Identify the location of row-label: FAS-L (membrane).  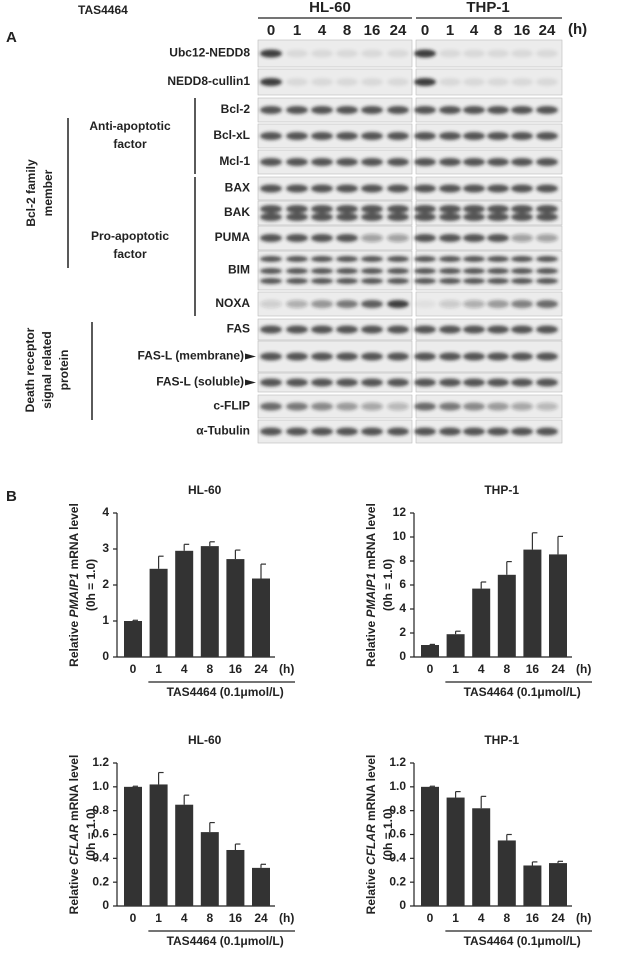
(191, 356).